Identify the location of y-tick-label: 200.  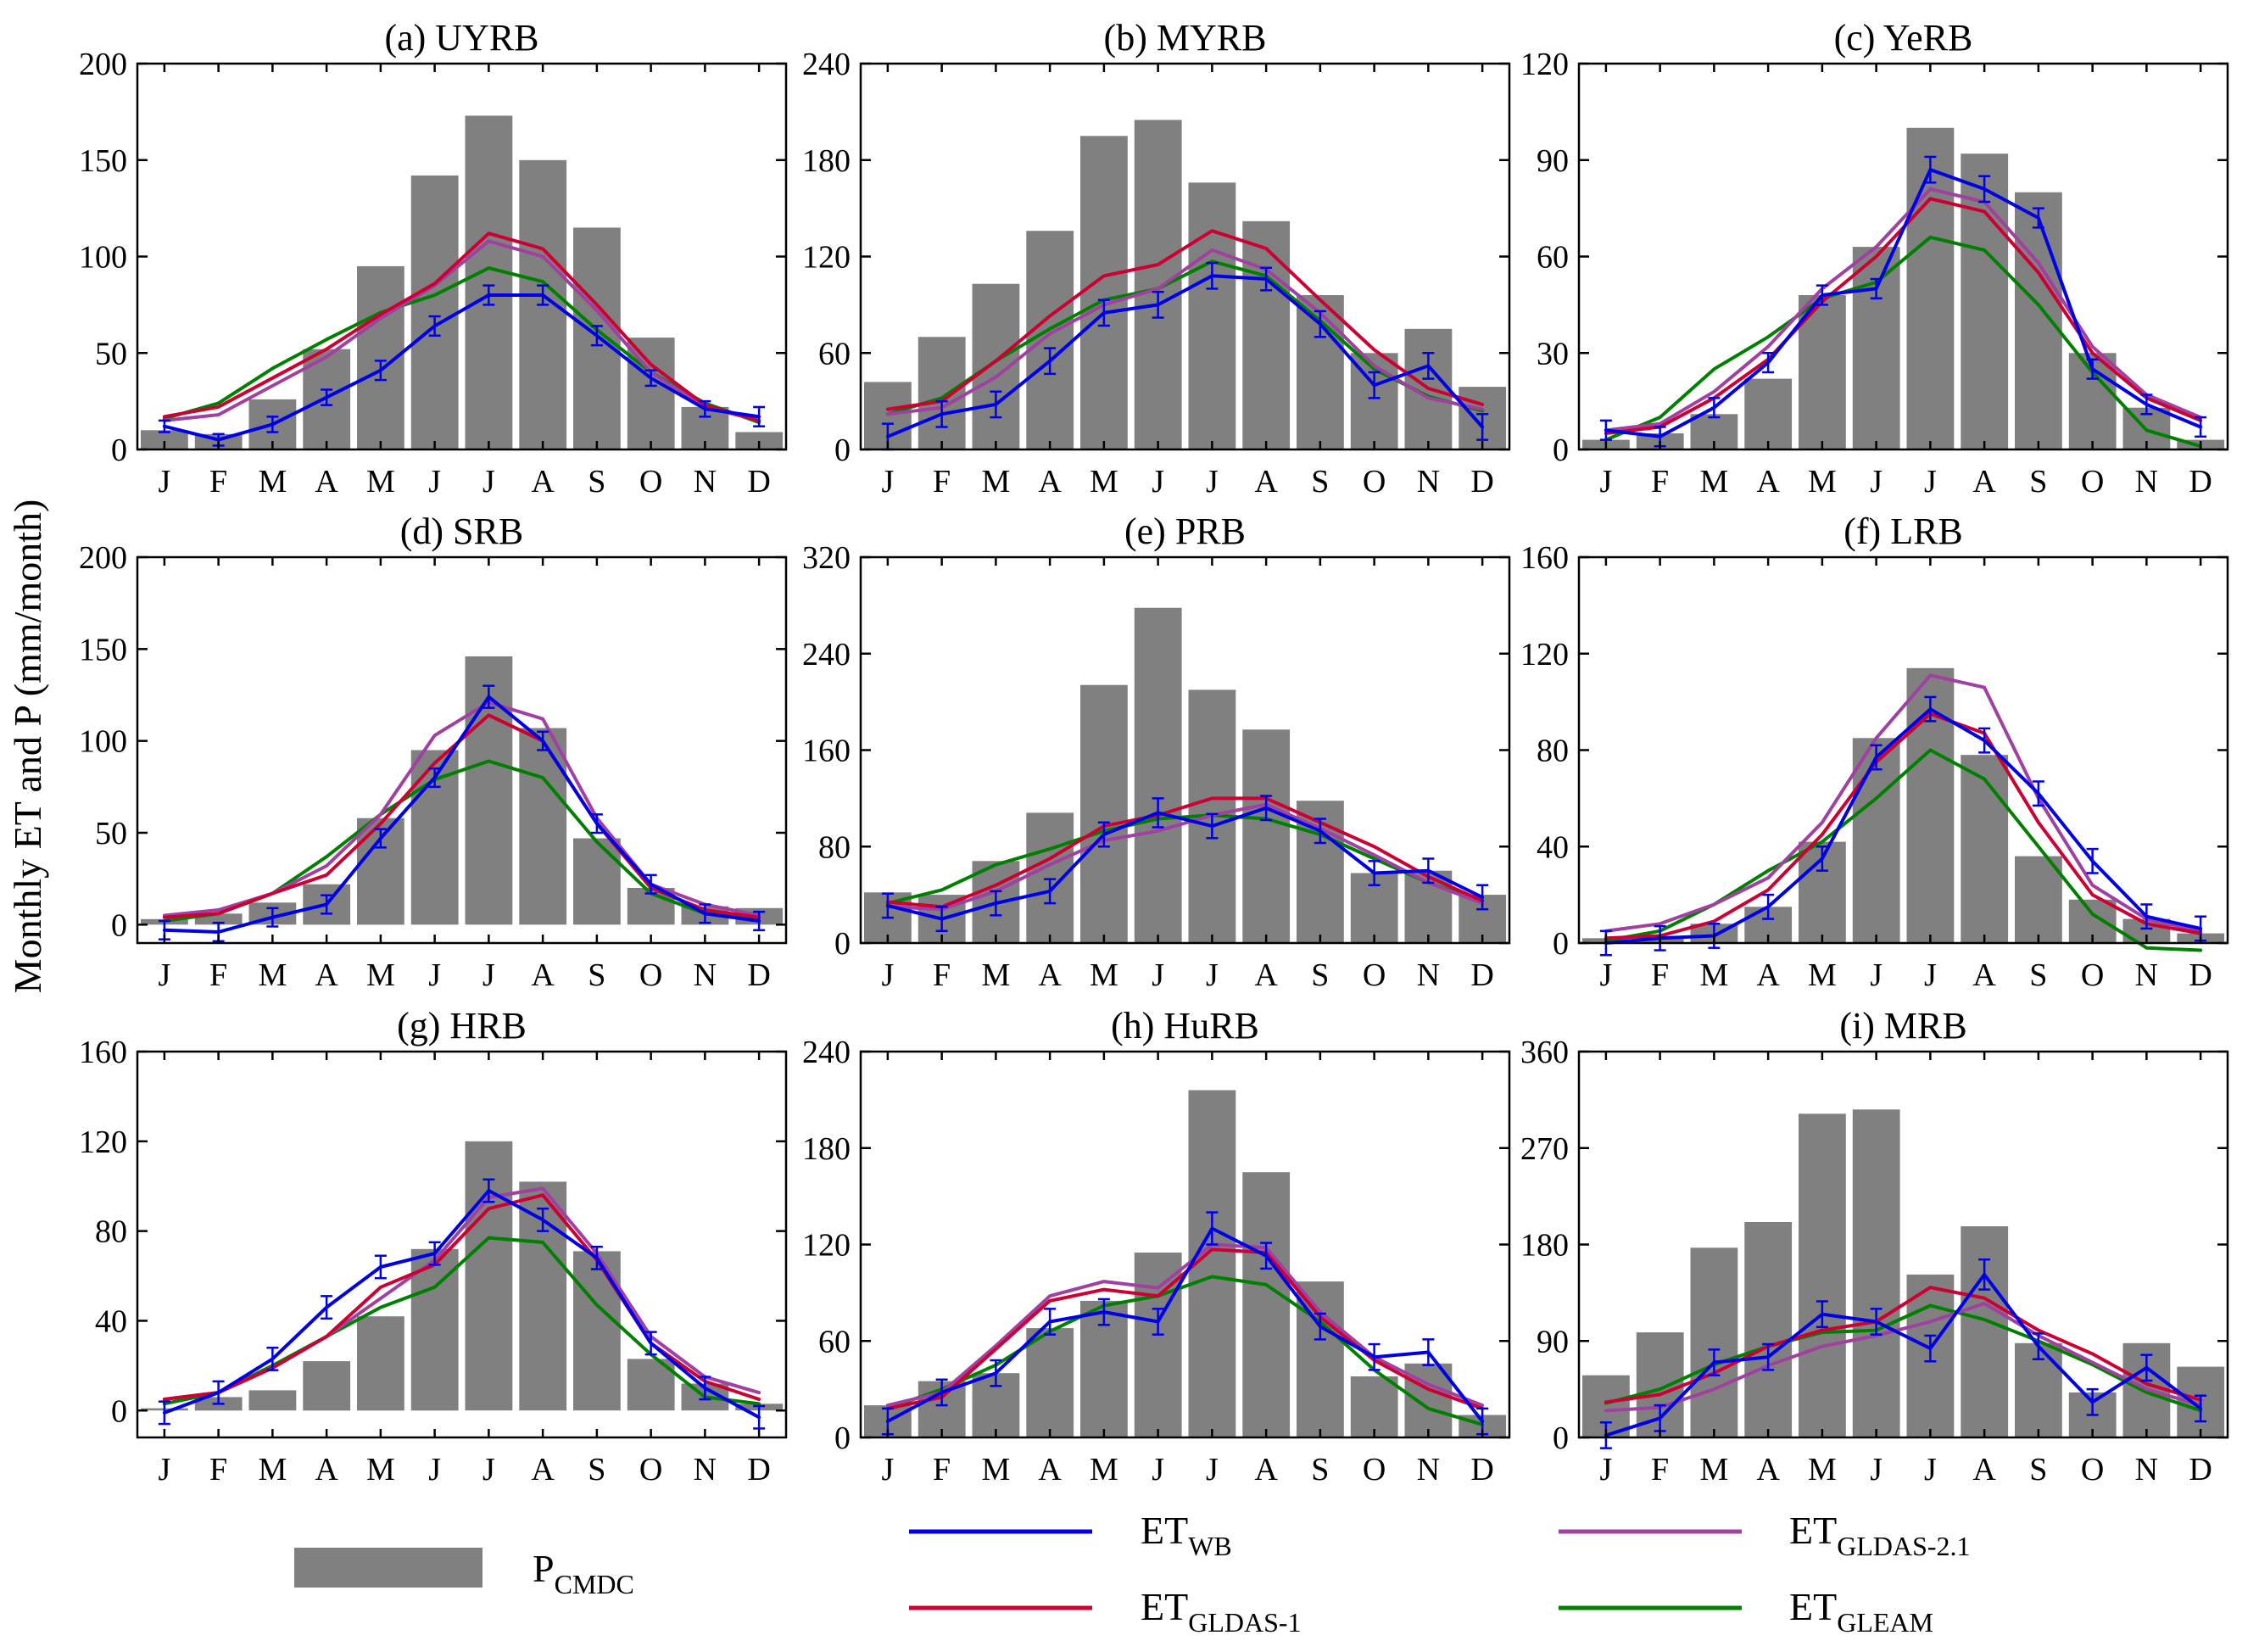
(103, 64).